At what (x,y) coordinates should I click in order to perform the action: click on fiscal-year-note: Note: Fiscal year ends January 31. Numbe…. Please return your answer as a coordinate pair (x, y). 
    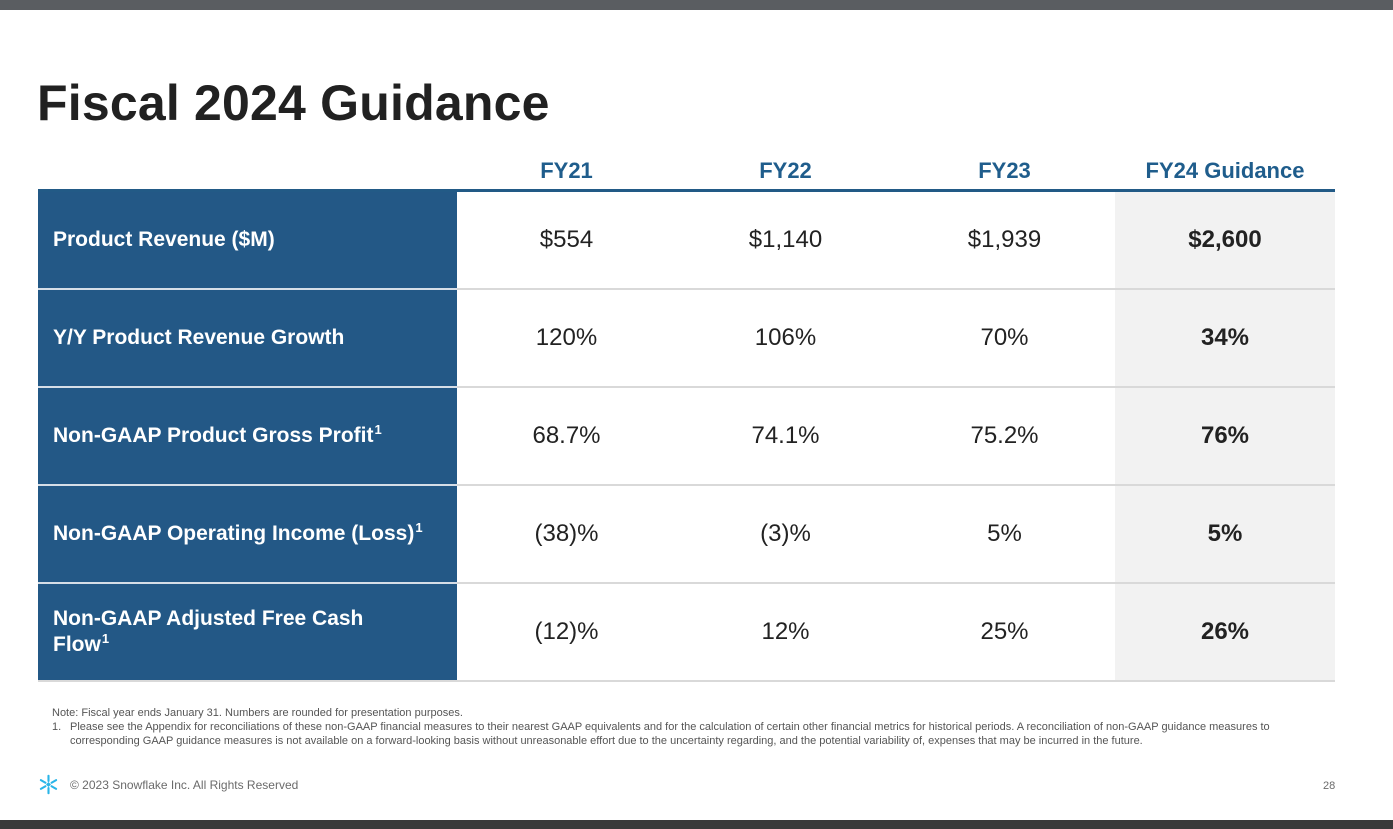
    Looking at the image, I should click on (257, 713).